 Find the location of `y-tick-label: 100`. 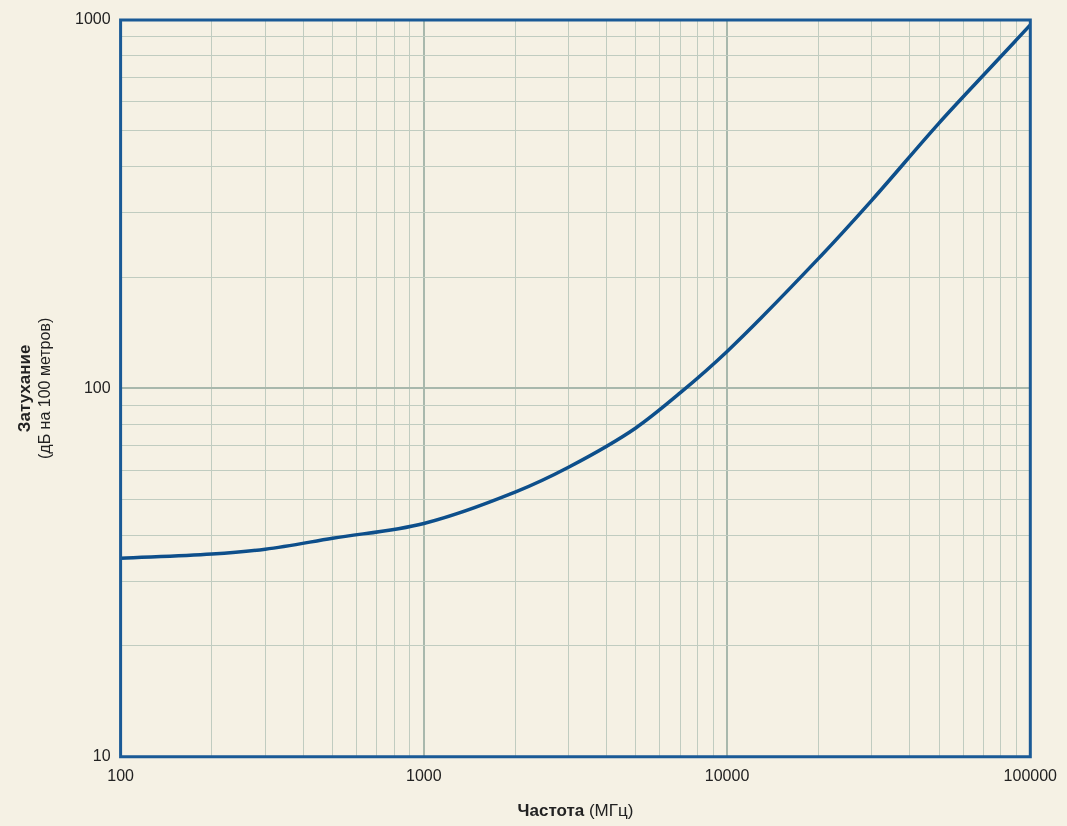

y-tick-label: 100 is located at coordinates (97, 387).